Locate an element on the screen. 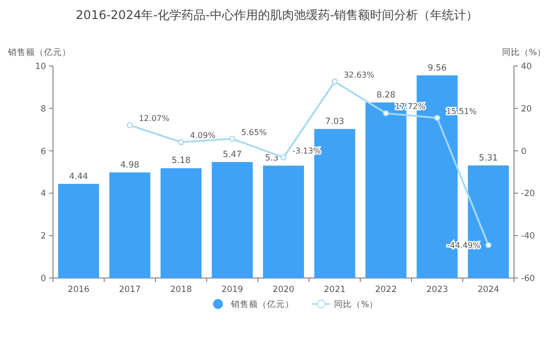 This screenshot has width=554, height=337. y2-axis-title: 同比（%） is located at coordinates (524, 52).